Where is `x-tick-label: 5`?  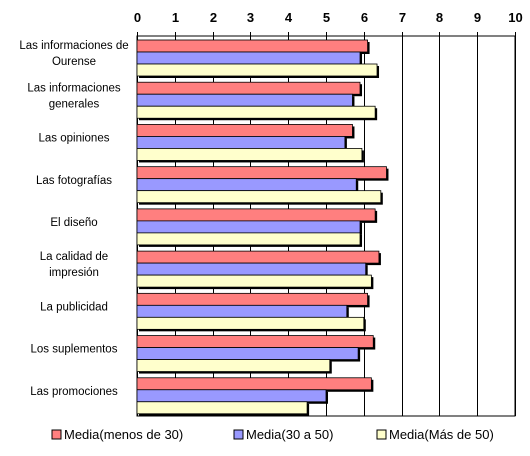 x-tick-label: 5 is located at coordinates (326, 17).